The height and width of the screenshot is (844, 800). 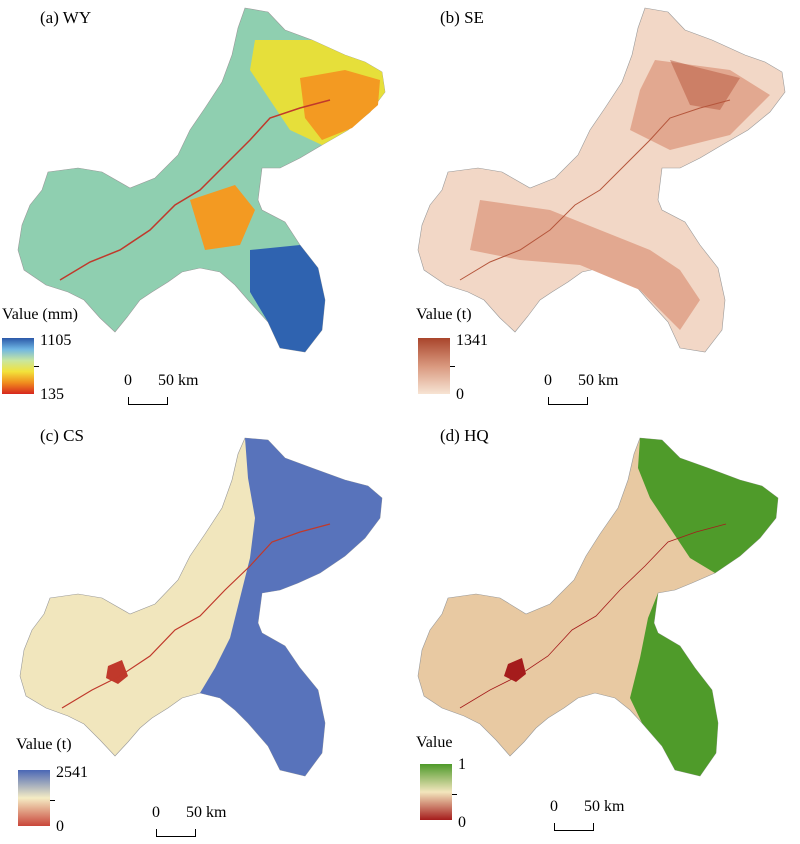 I want to click on panel-title: (a) WY, so click(x=66, y=17).